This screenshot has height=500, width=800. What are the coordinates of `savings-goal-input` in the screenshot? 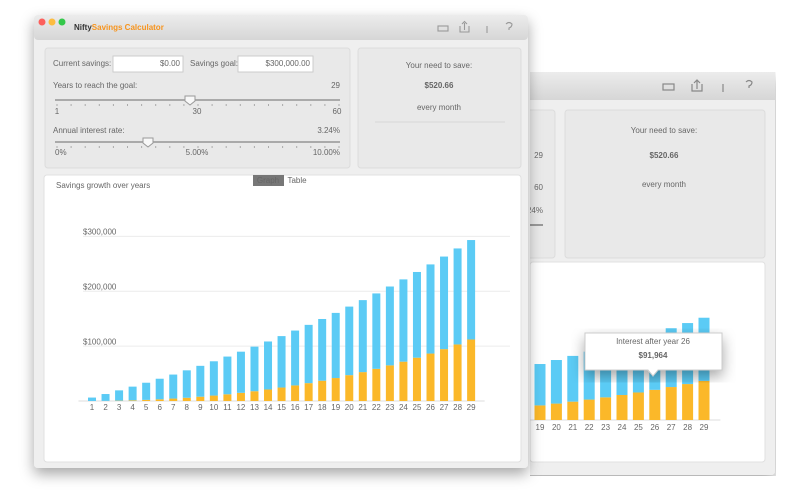 It's located at (275, 64).